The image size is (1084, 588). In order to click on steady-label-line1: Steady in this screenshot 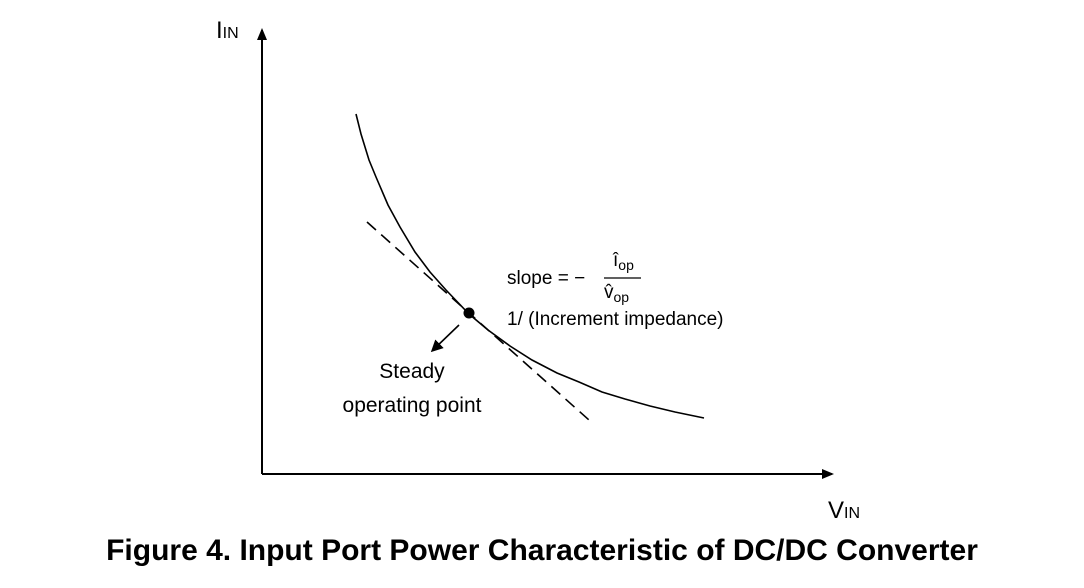, I will do `click(412, 371)`.